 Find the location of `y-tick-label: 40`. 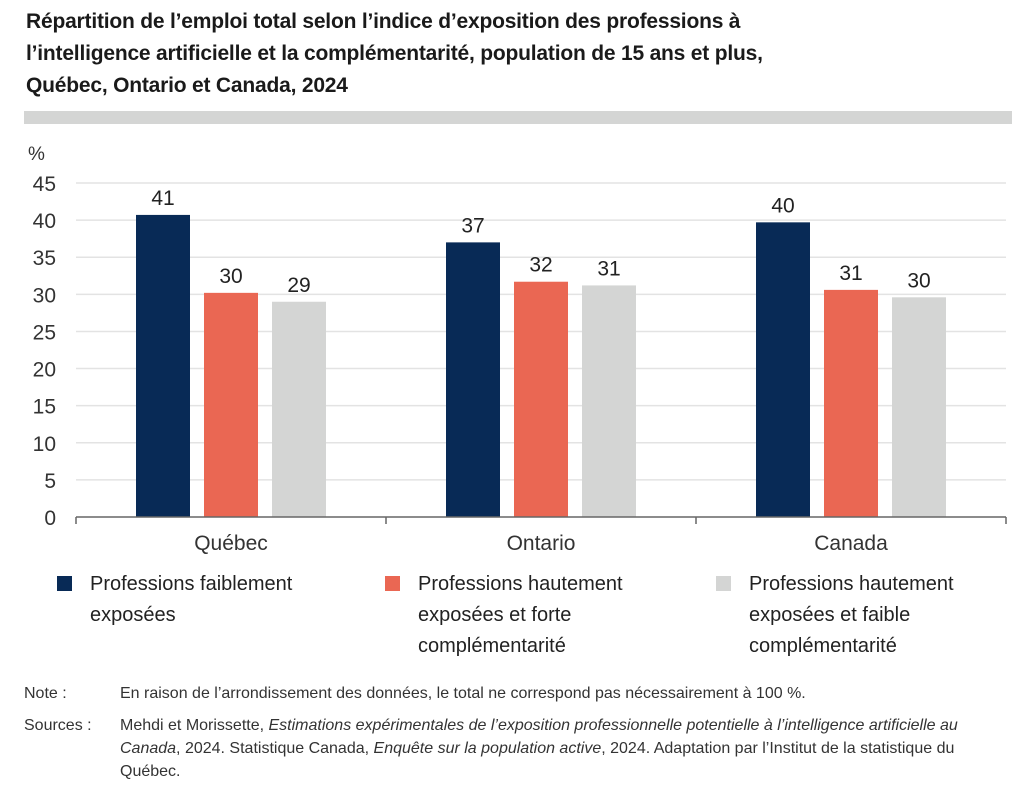

y-tick-label: 40 is located at coordinates (44, 221).